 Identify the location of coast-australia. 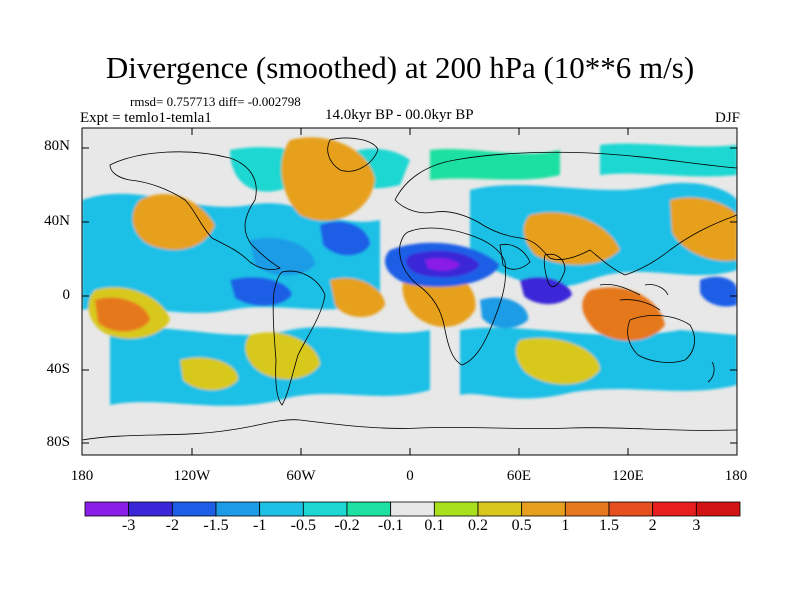
(661, 339).